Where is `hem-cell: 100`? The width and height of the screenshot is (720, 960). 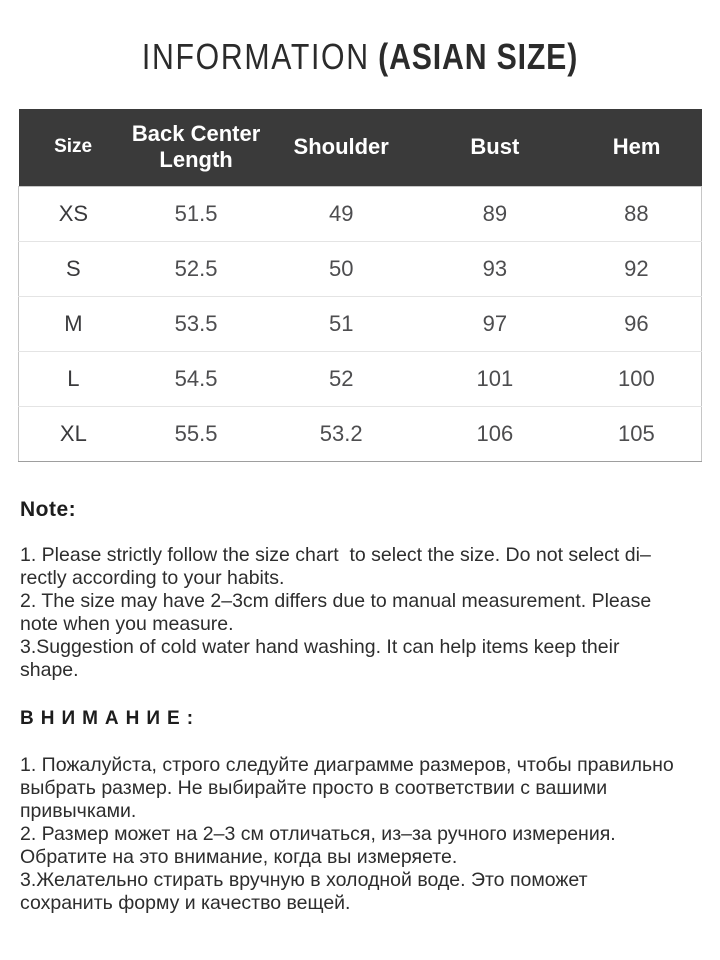
hem-cell: 100 is located at coordinates (636, 378).